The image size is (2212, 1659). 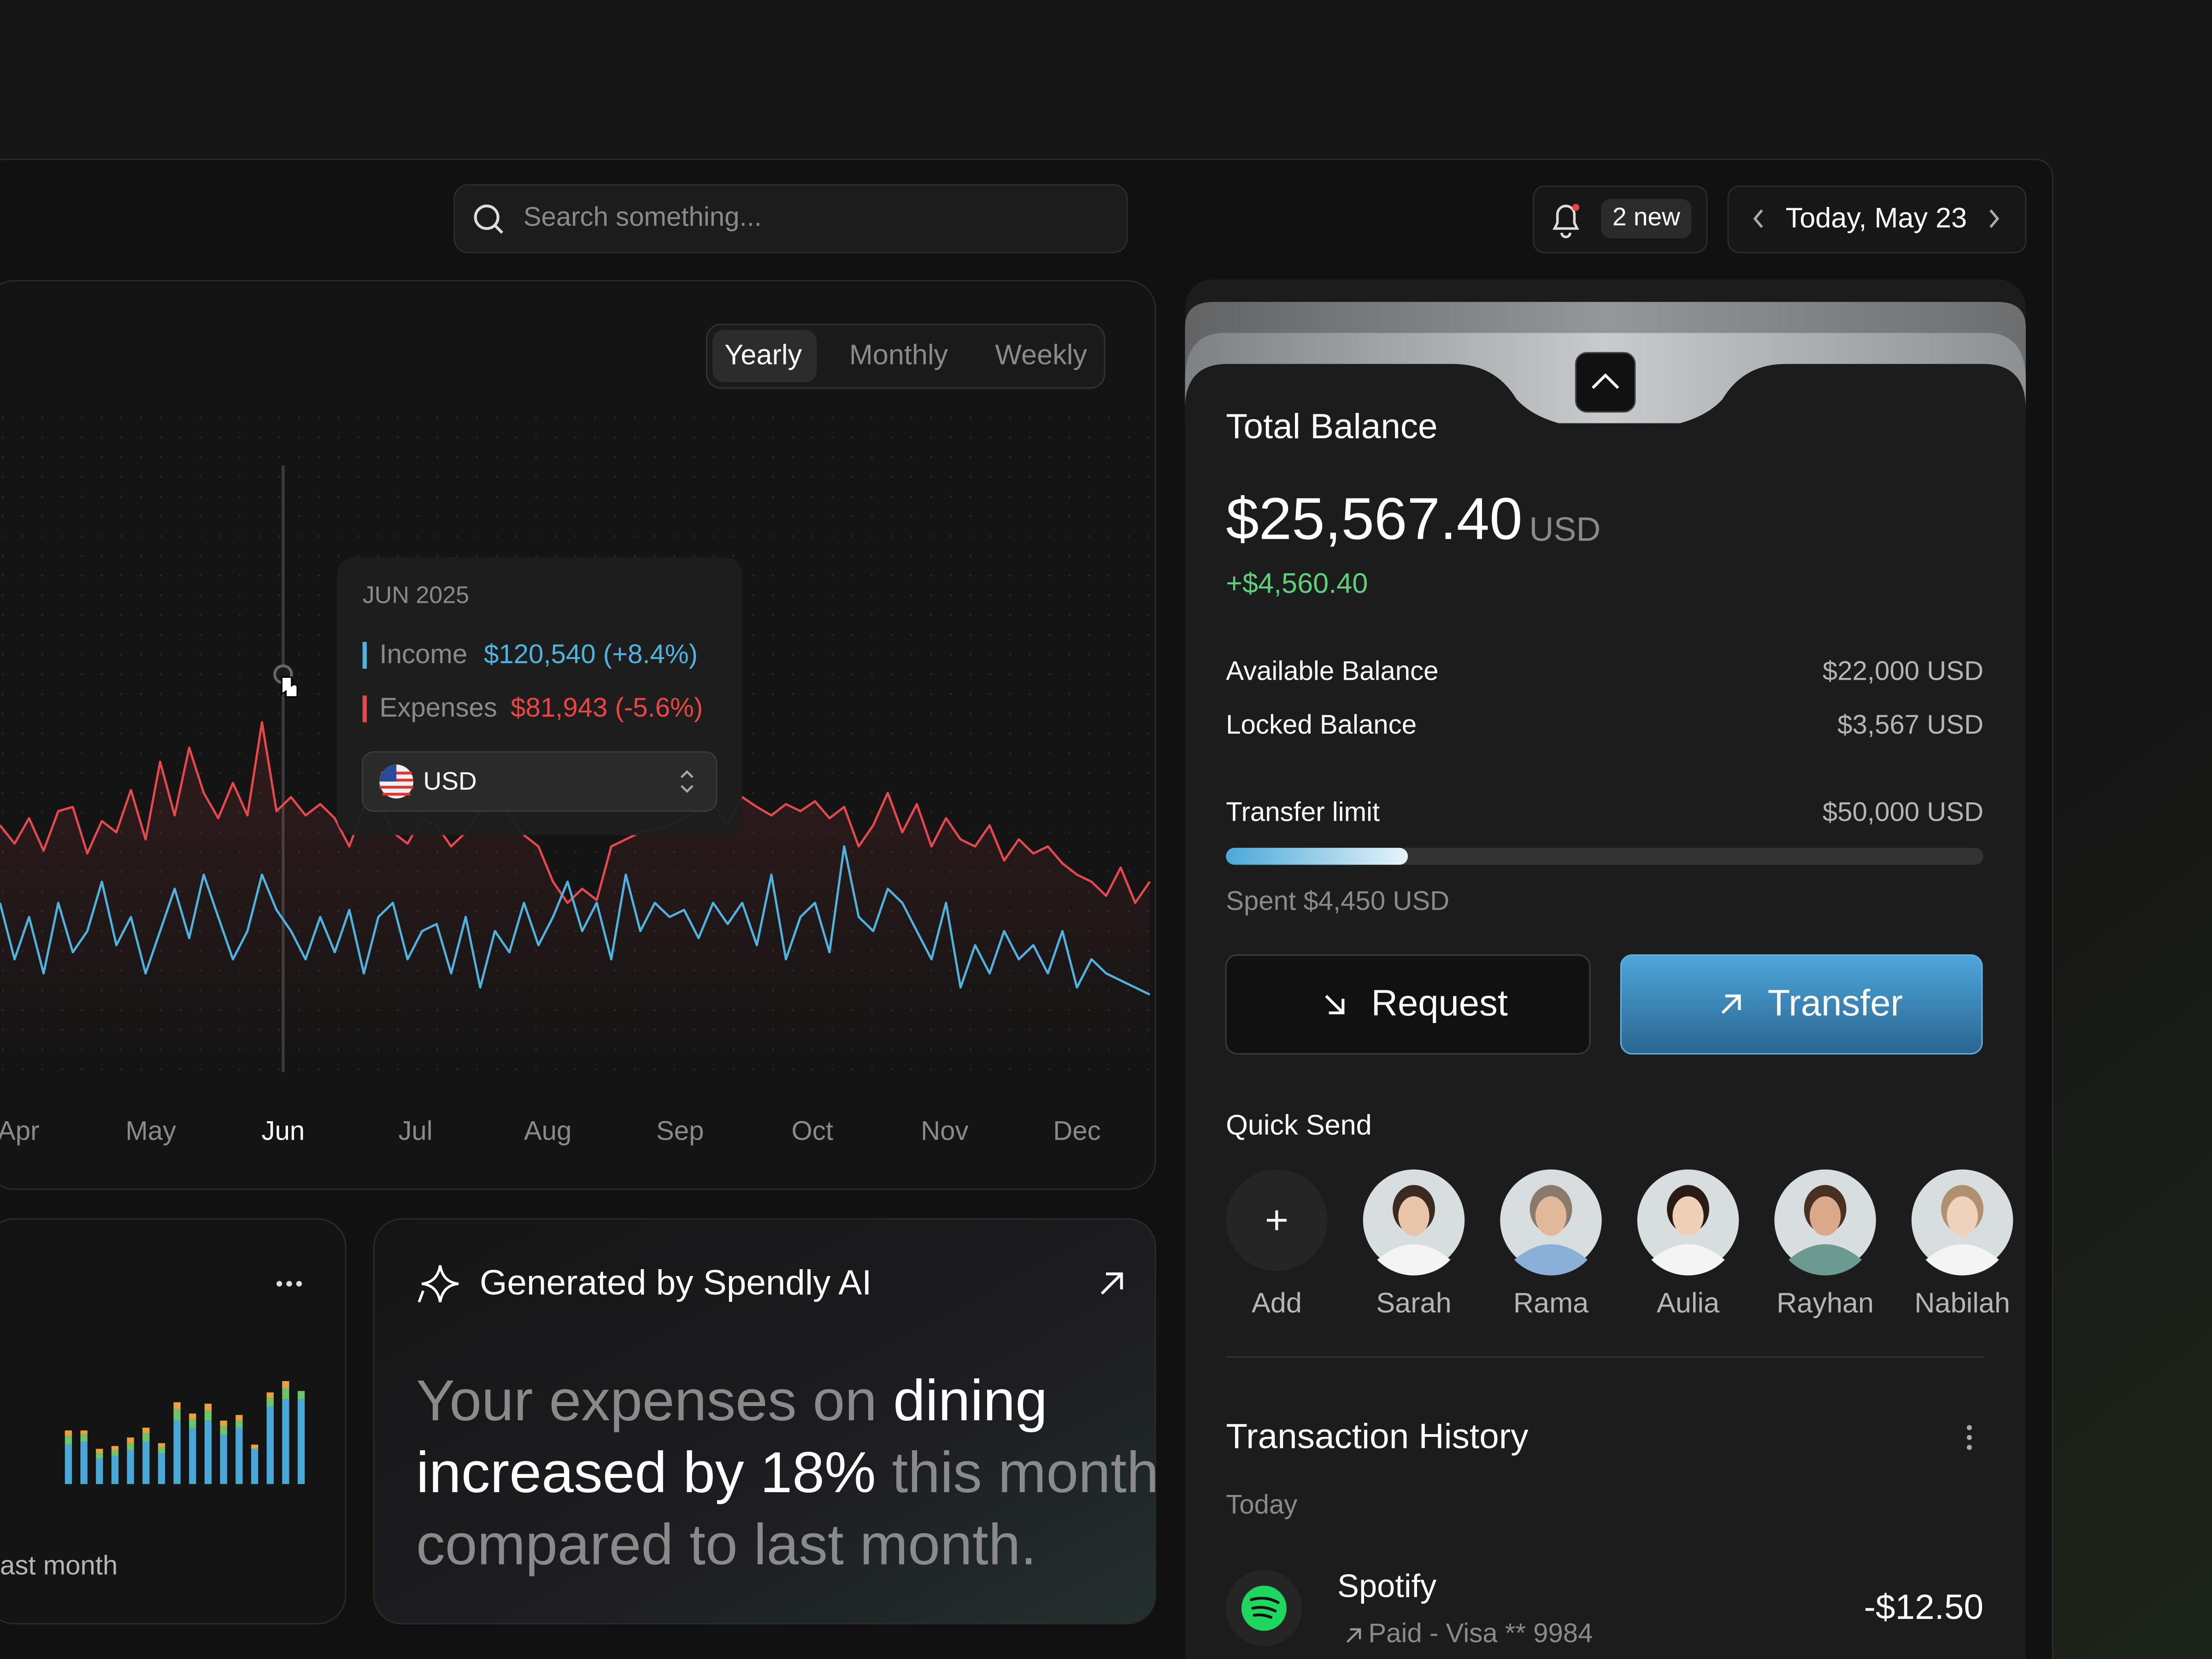 What do you see at coordinates (1297, 583) in the screenshot?
I see `balance-change: +$4,560.40` at bounding box center [1297, 583].